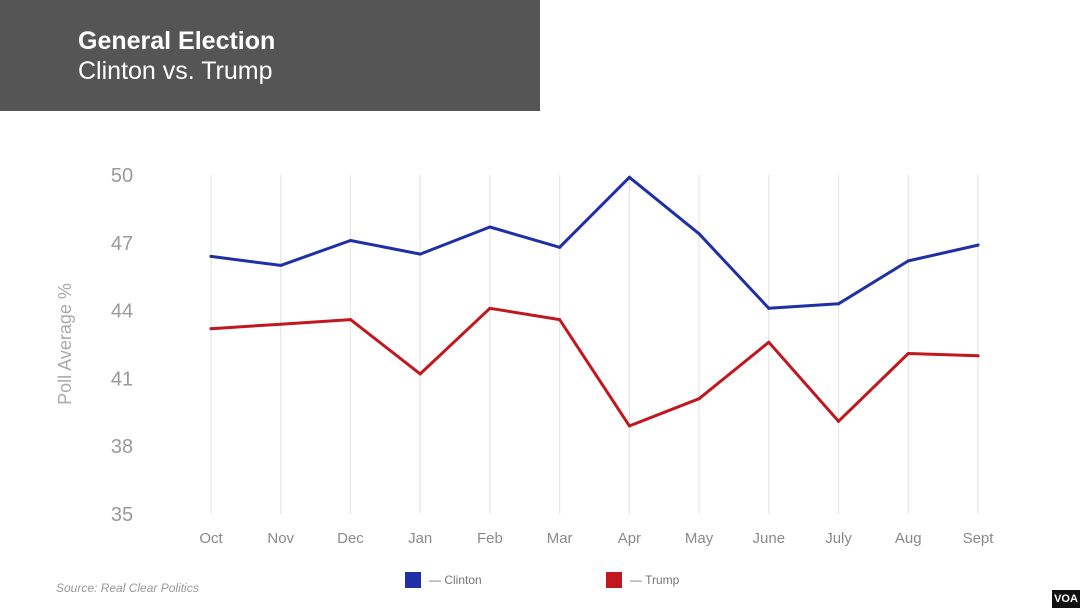 The image size is (1080, 608). Describe the element at coordinates (350, 538) in the screenshot. I see `x-tick-label: Dec` at that location.